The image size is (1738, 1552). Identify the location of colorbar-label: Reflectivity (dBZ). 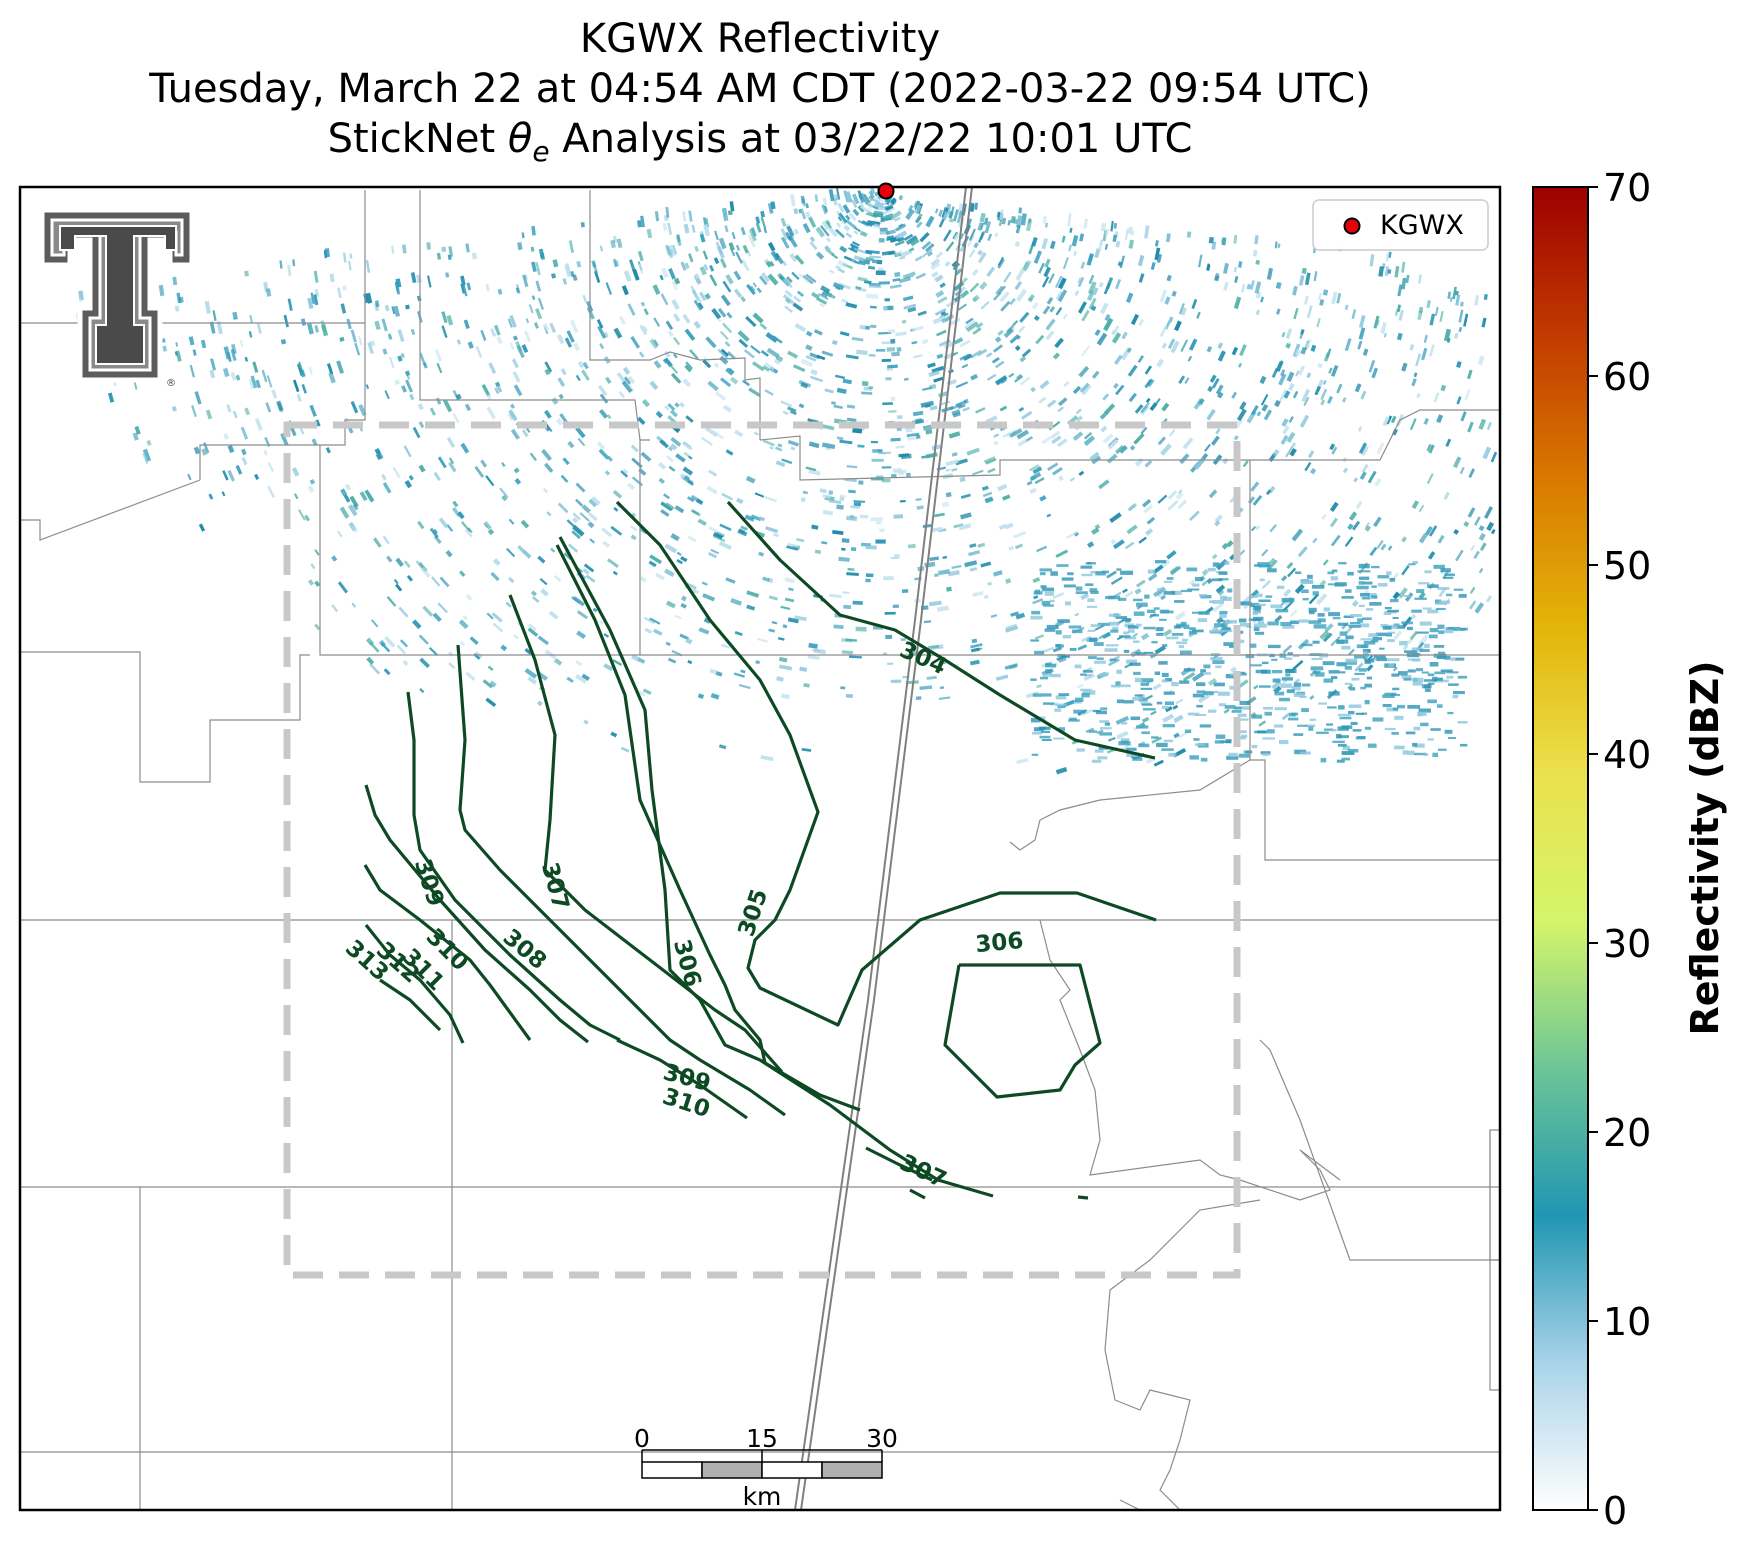
(1705, 847).